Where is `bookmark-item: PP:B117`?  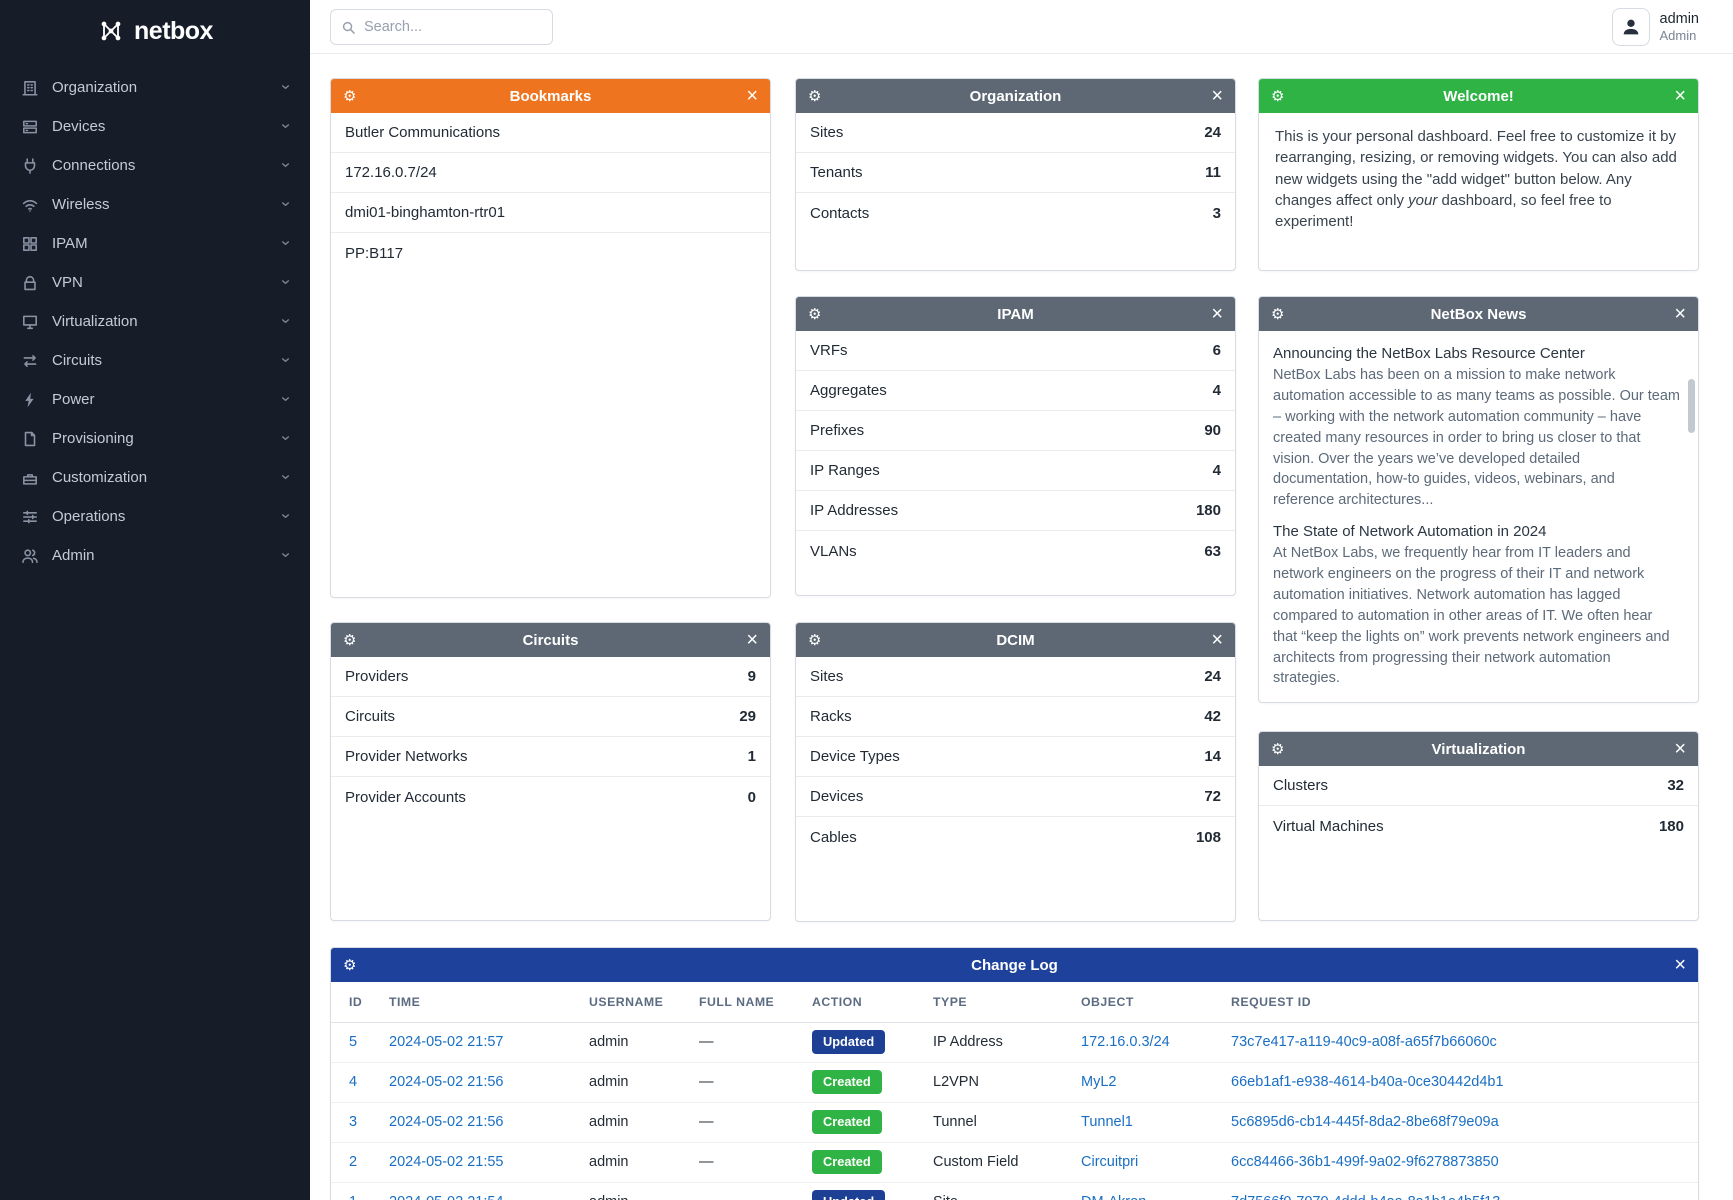
bookmark-item: PP:B117 is located at coordinates (374, 253).